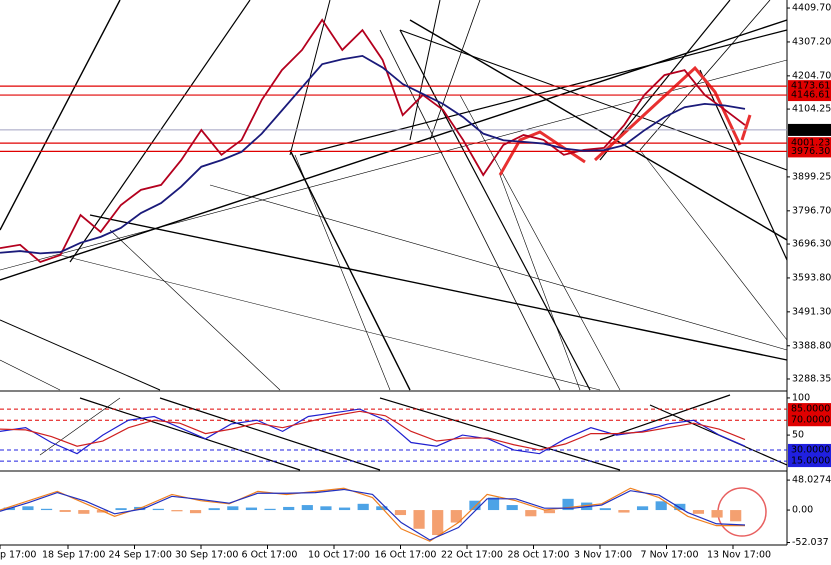  What do you see at coordinates (811, 345) in the screenshot?
I see `y-tick-label: 3388.80` at bounding box center [811, 345].